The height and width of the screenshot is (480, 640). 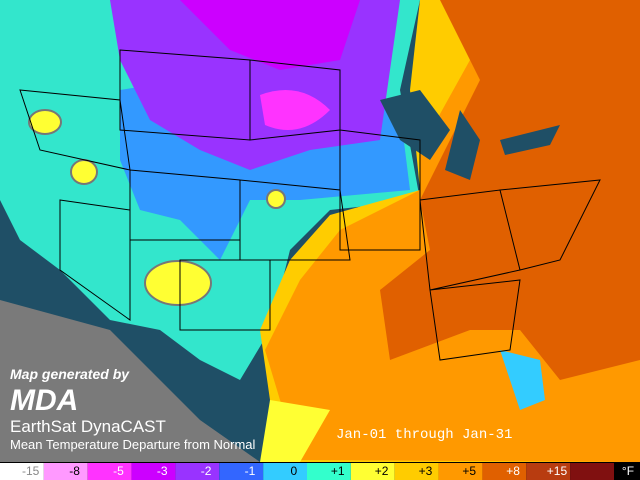 What do you see at coordinates (293, 471) in the screenshot?
I see `legend-label: 0` at bounding box center [293, 471].